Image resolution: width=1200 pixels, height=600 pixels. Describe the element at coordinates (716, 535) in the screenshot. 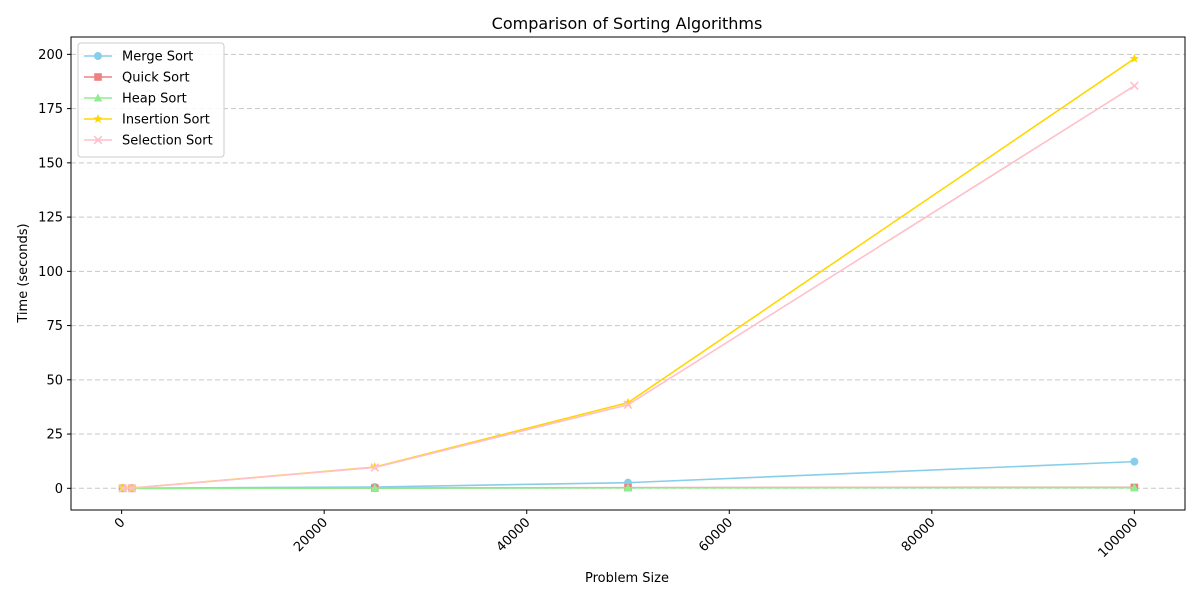

I see `x-tick-label: 60000` at that location.